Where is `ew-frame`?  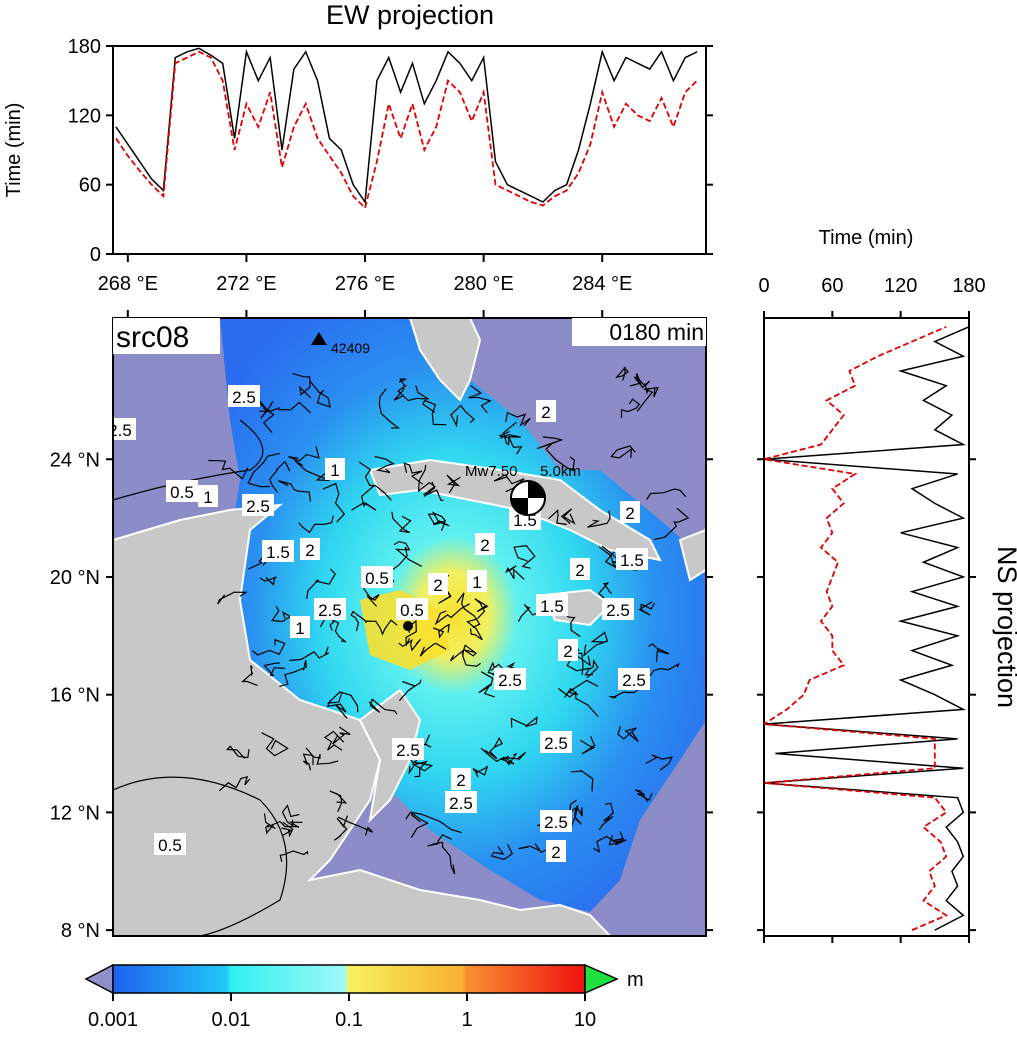
ew-frame is located at coordinates (409, 150).